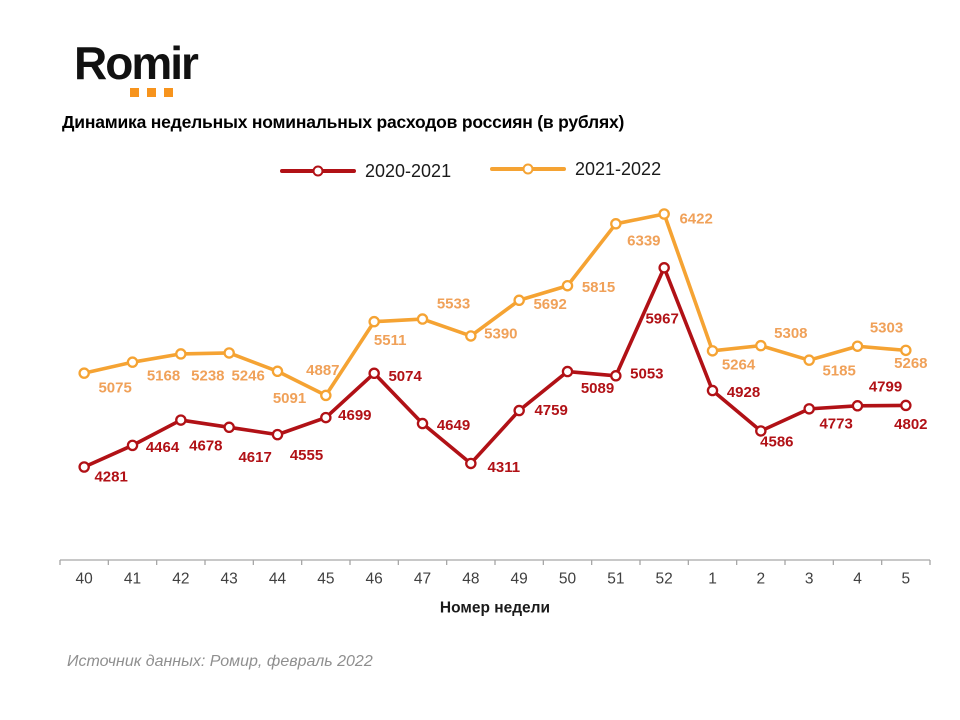 The height and width of the screenshot is (720, 960). I want to click on x-tick-label: 48, so click(470, 579).